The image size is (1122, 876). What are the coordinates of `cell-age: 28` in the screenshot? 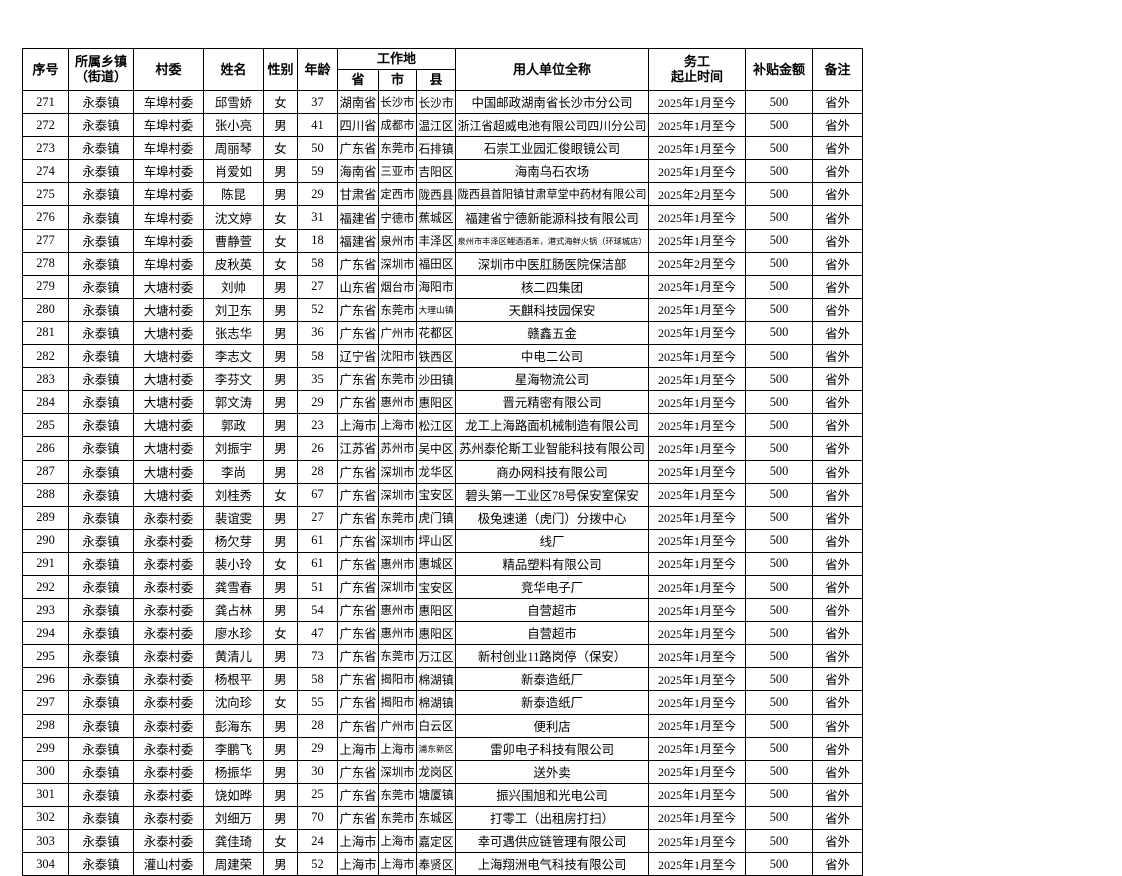 It's located at (317, 725).